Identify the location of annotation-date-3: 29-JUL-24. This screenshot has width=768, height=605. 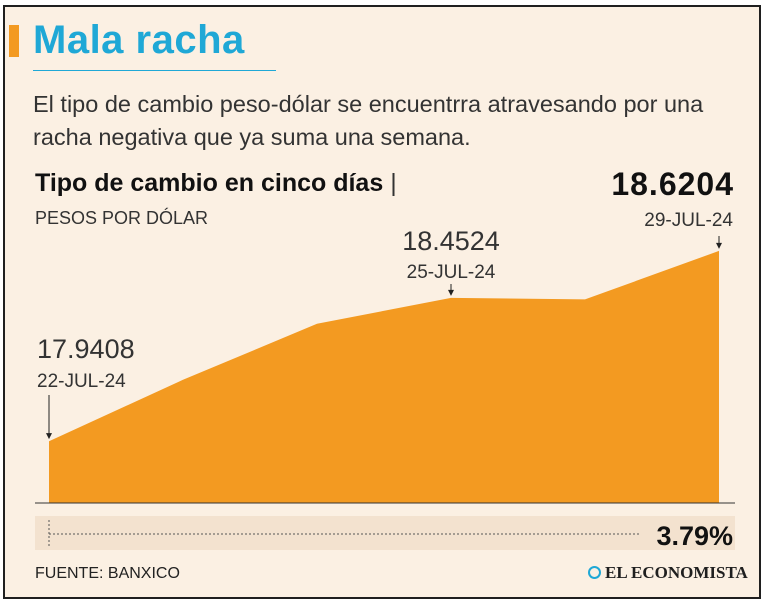
(688, 220).